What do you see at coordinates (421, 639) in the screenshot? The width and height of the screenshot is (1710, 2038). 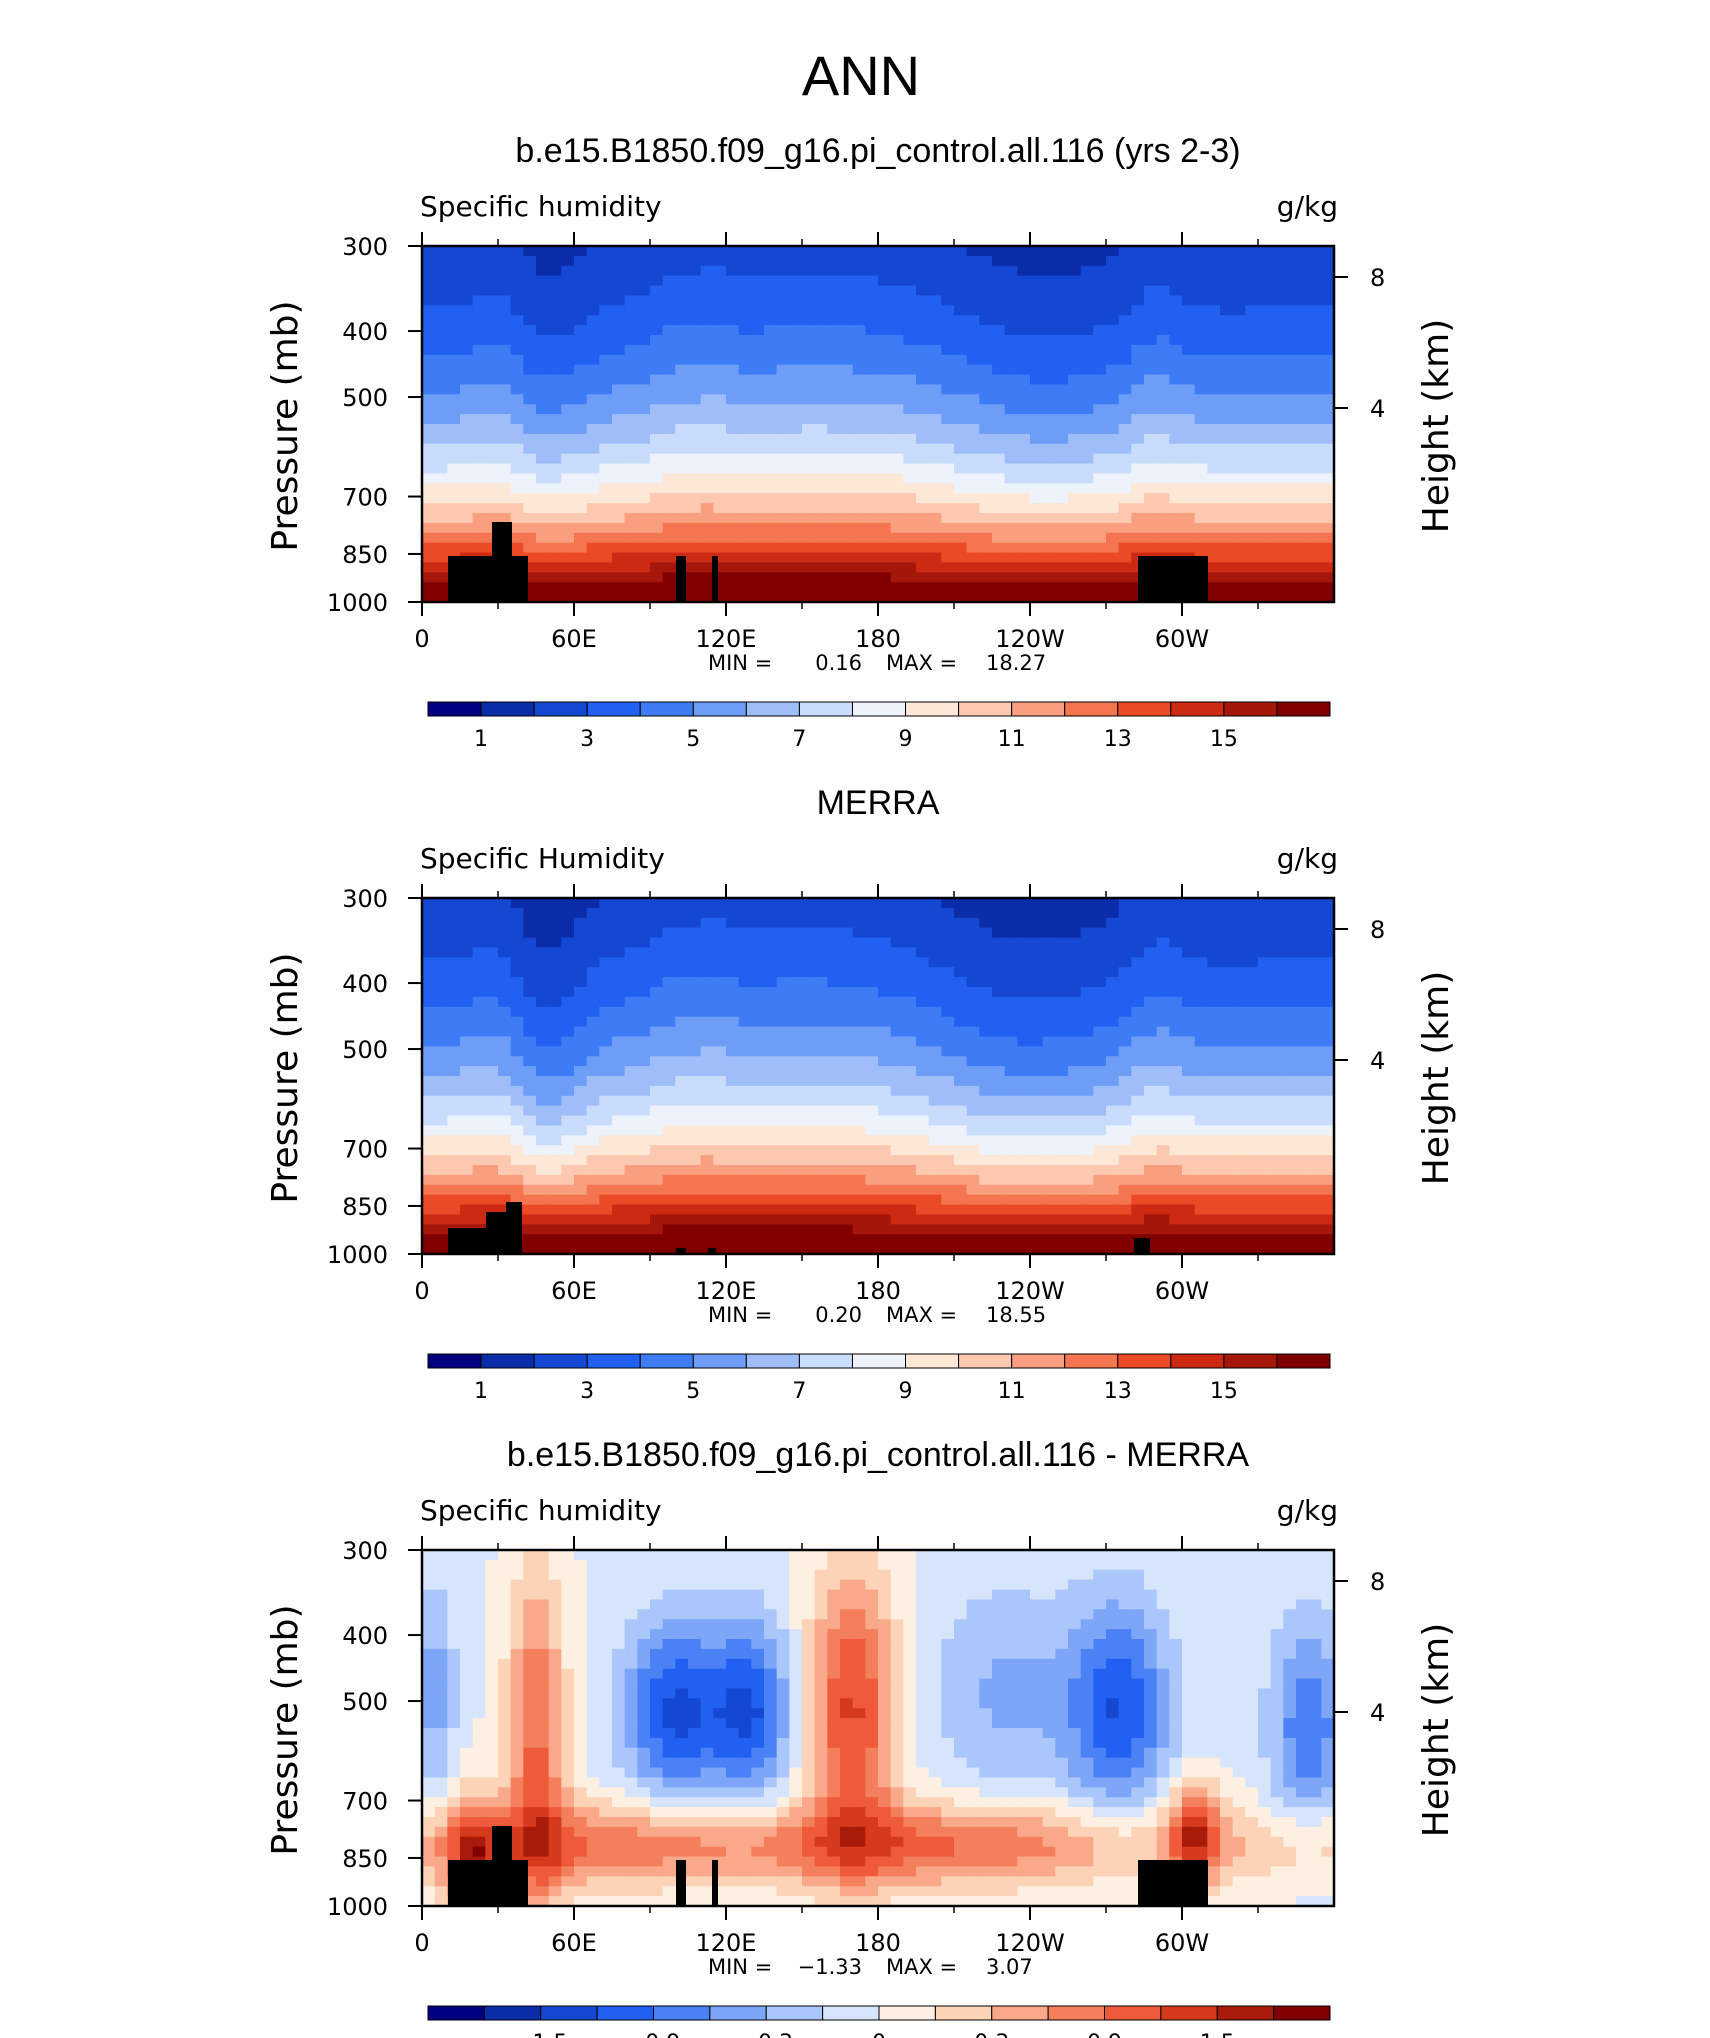 I see `x-tick-label: 0` at bounding box center [421, 639].